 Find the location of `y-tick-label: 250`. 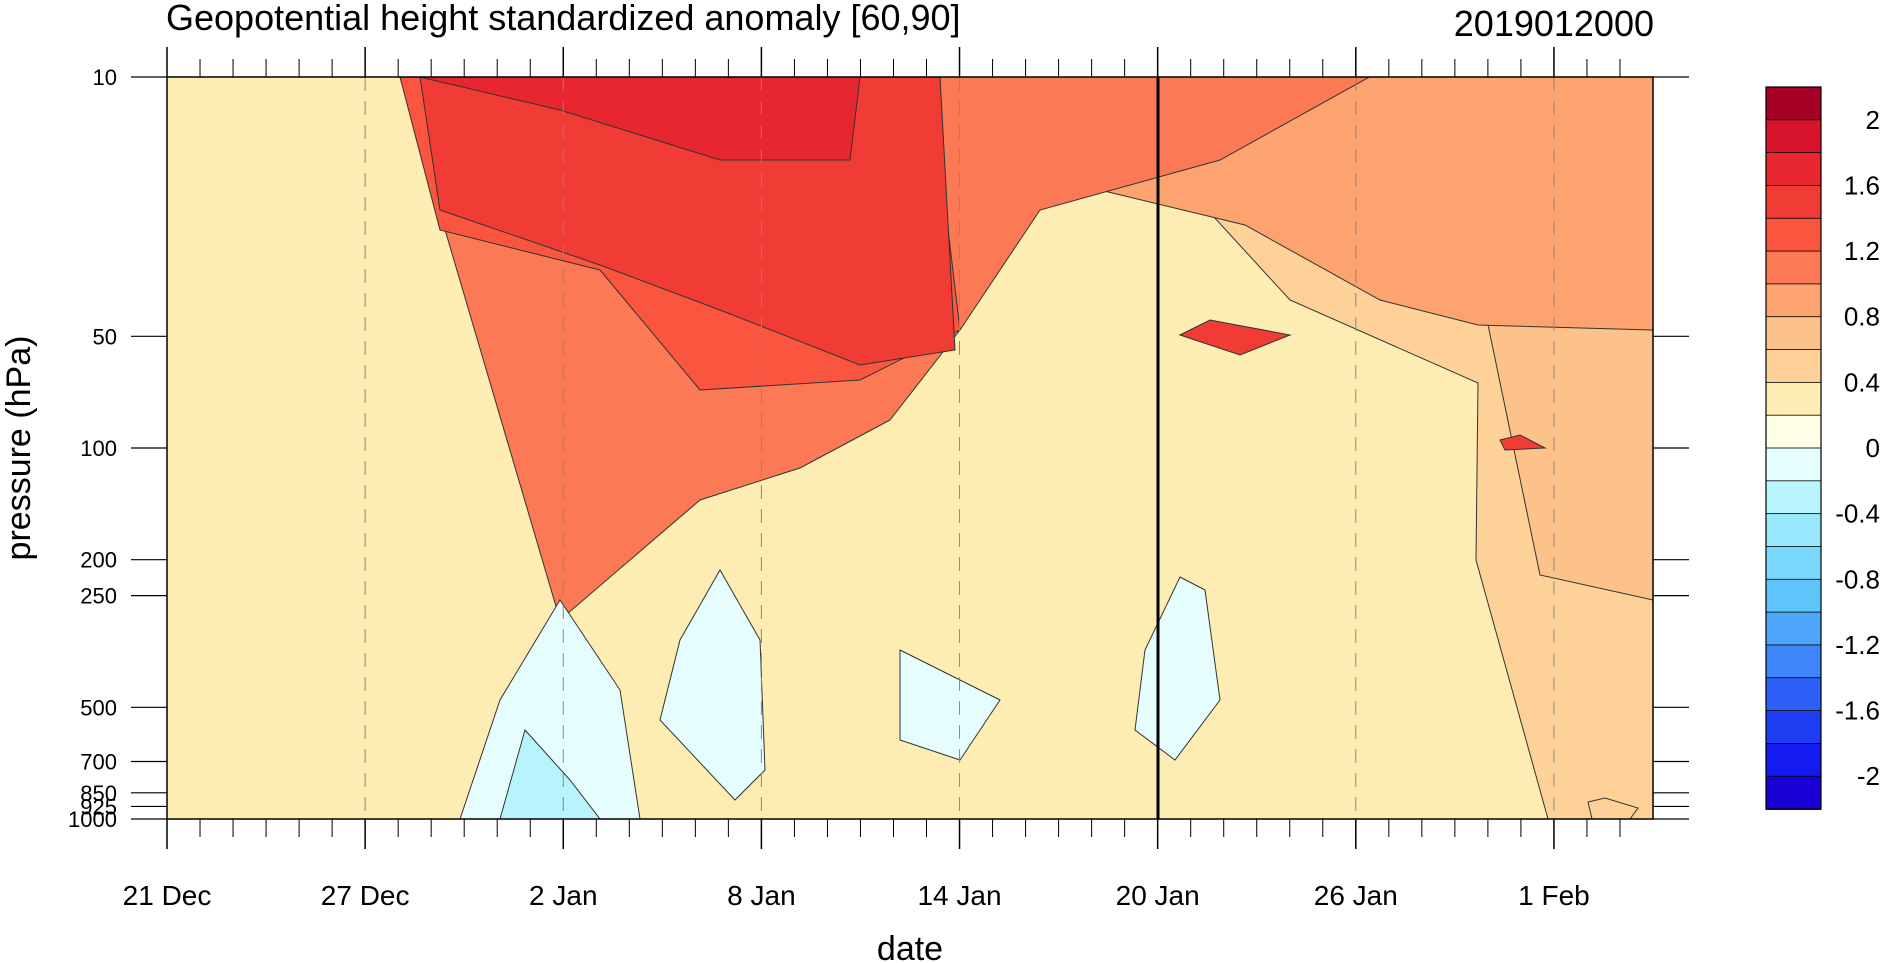

y-tick-label: 250 is located at coordinates (98, 596).